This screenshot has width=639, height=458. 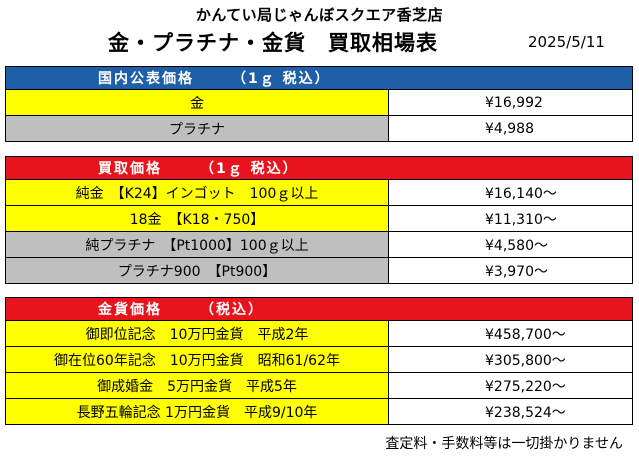 I want to click on row-label: 御在位60年記念 10万円金貨 昭和61/62年, so click(x=197, y=359).